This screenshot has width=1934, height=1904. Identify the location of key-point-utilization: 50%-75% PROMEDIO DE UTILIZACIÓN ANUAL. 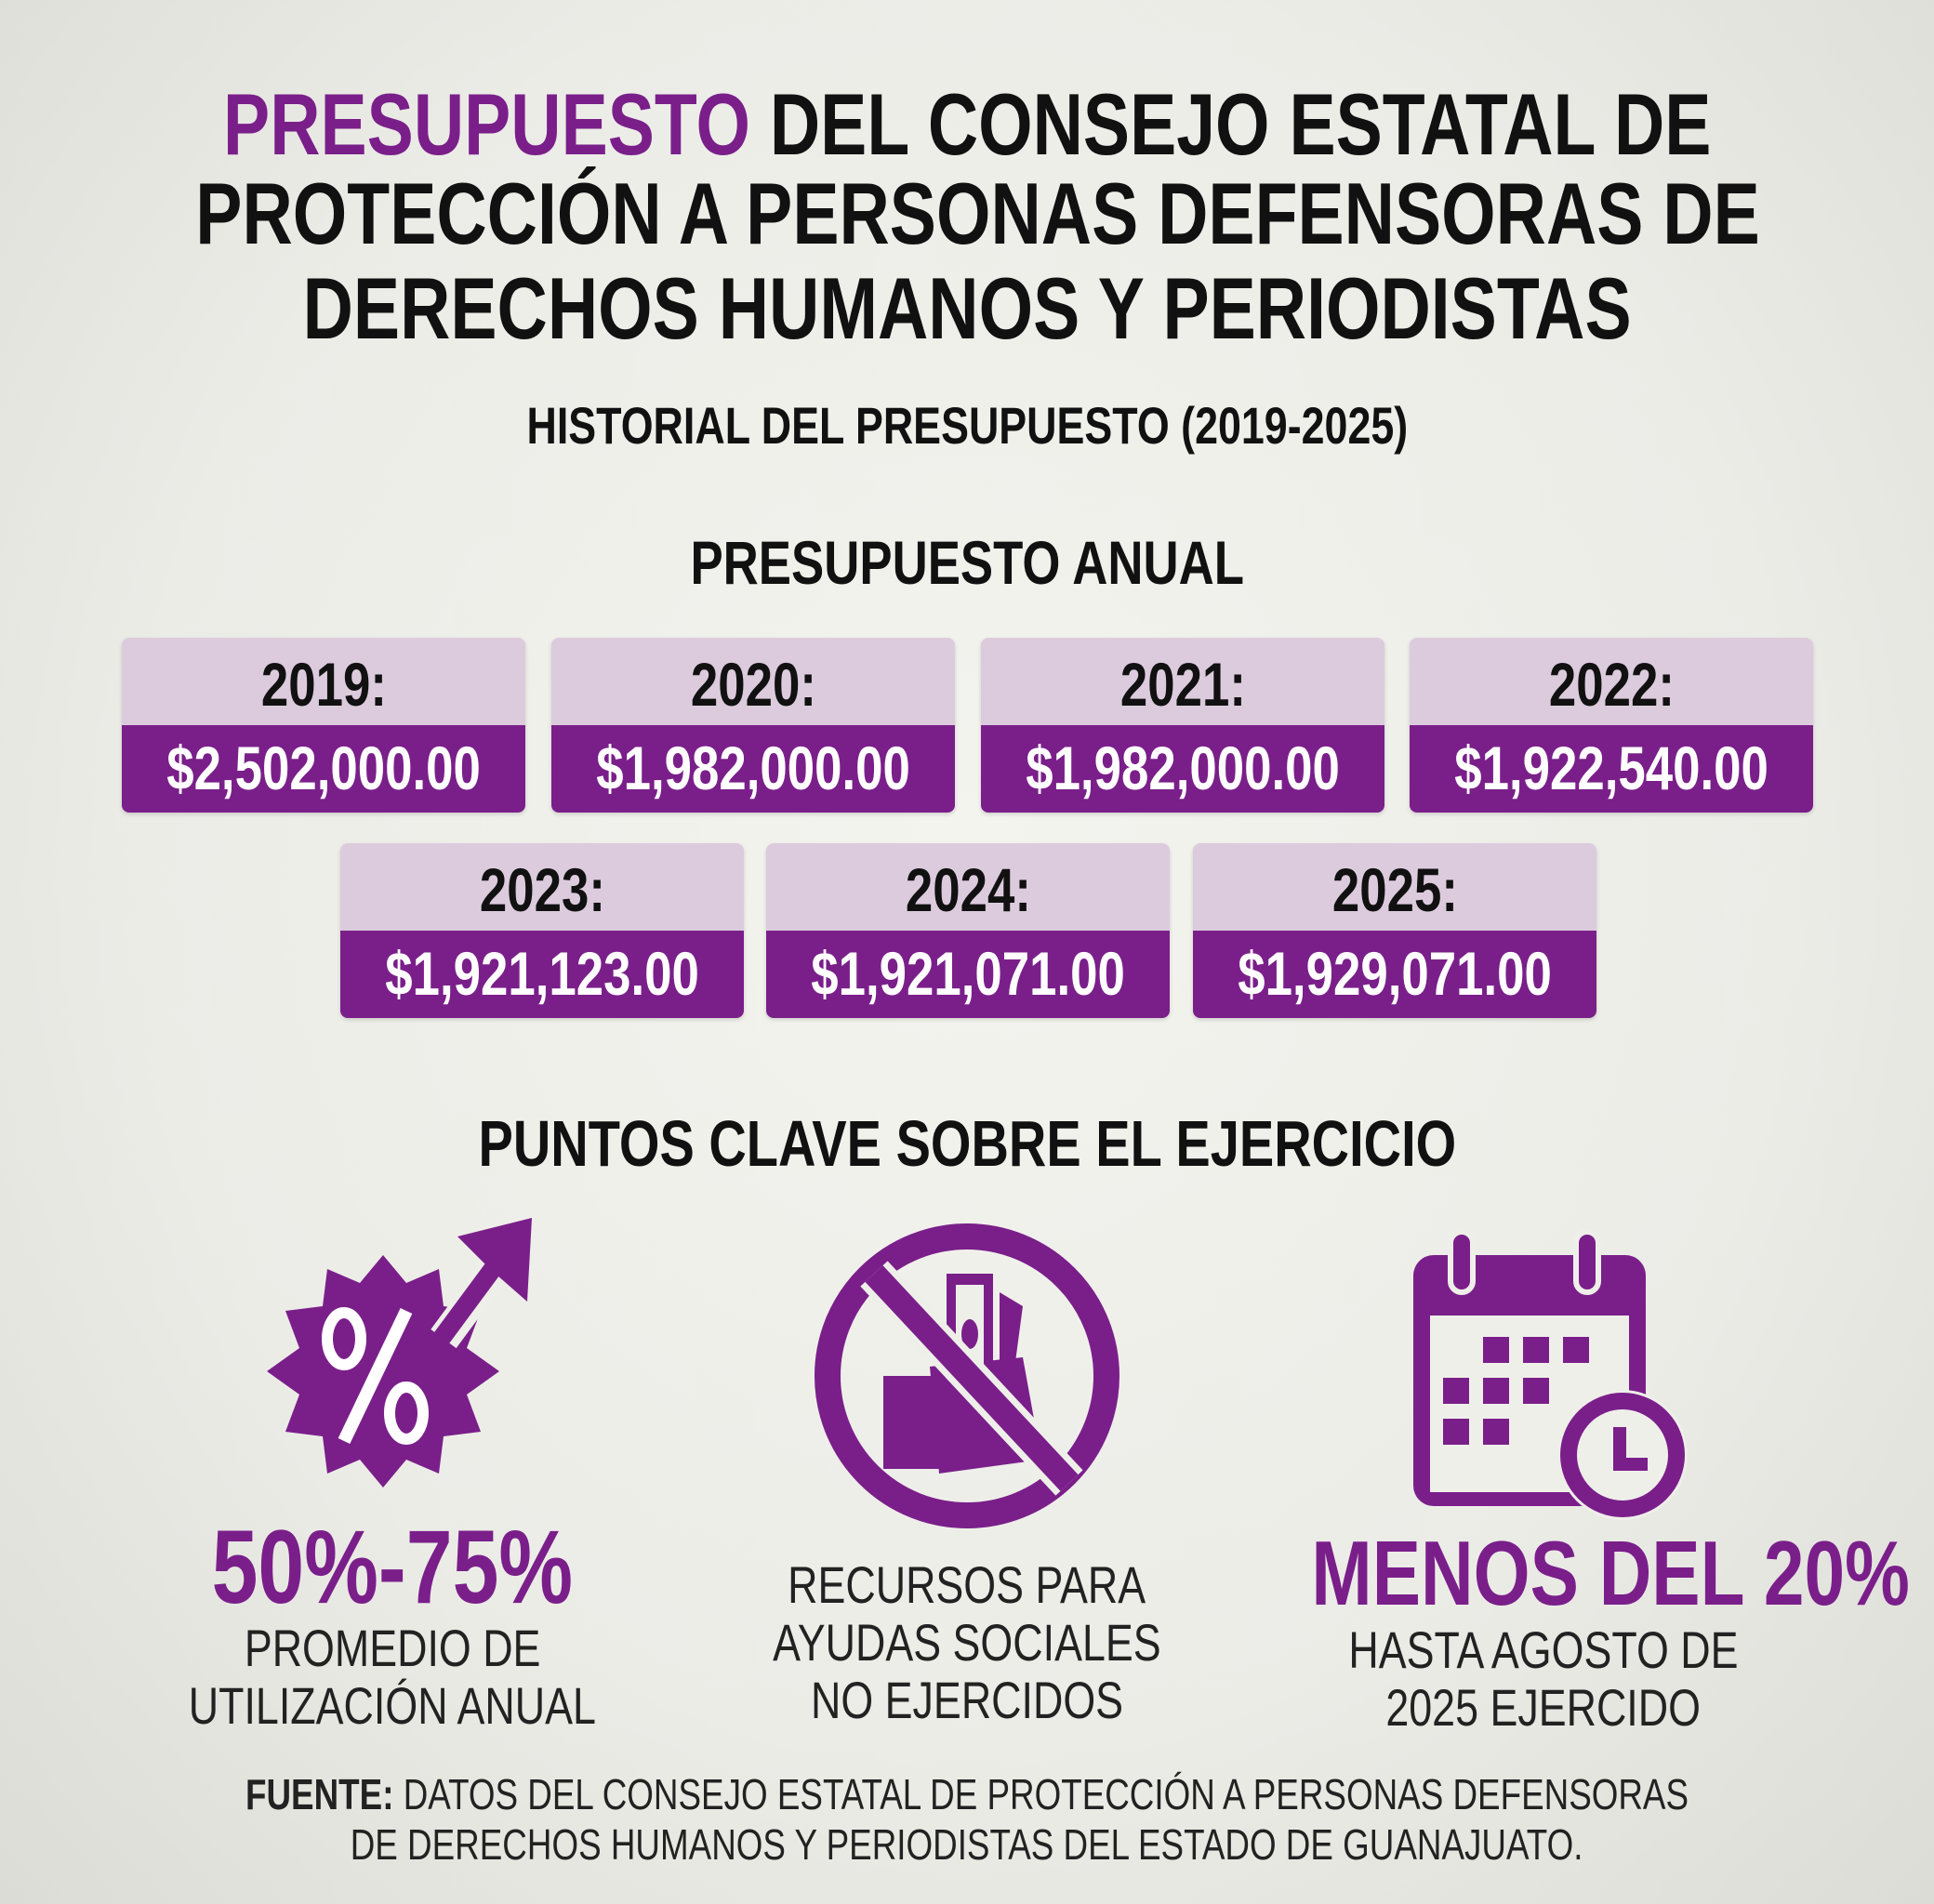
(392, 1625).